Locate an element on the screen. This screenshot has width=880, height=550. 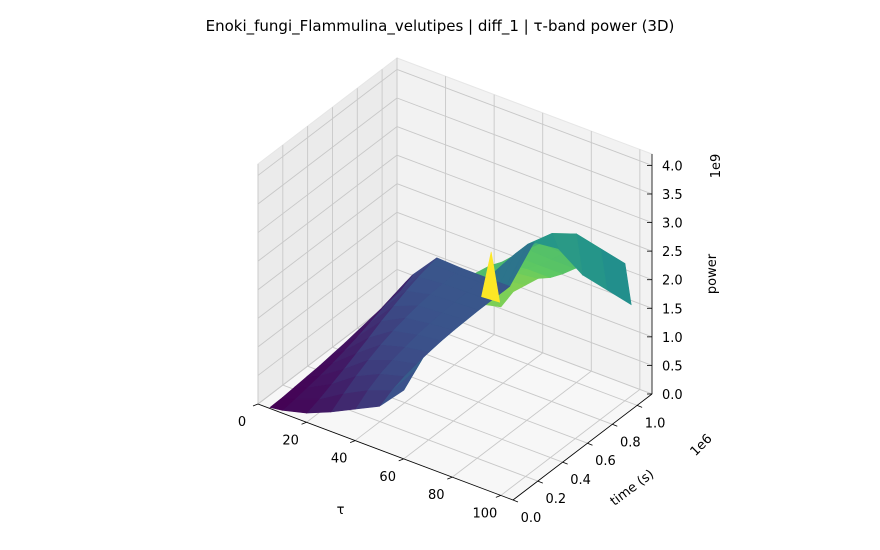
z-tick-label: 1.0 is located at coordinates (672, 338).